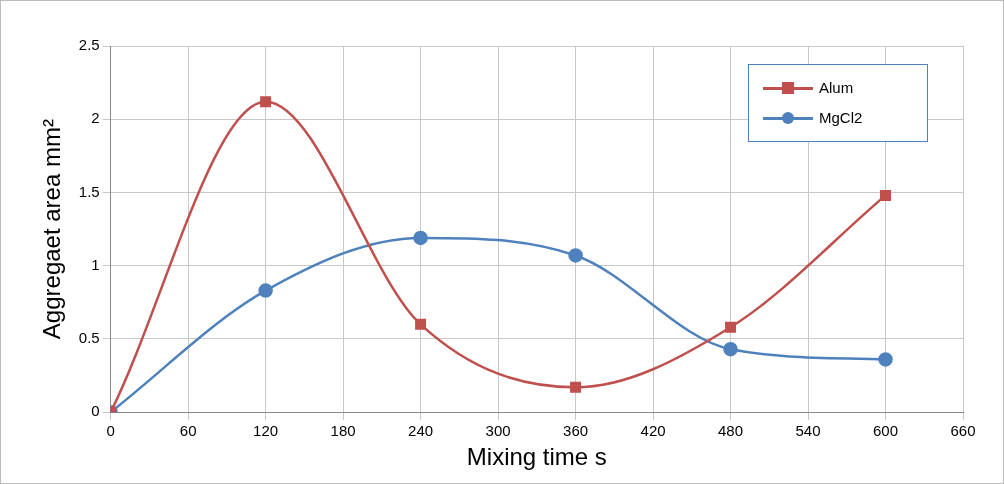 The width and height of the screenshot is (1004, 484). Describe the element at coordinates (95, 118) in the screenshot. I see `y-tick-label: 2` at that location.